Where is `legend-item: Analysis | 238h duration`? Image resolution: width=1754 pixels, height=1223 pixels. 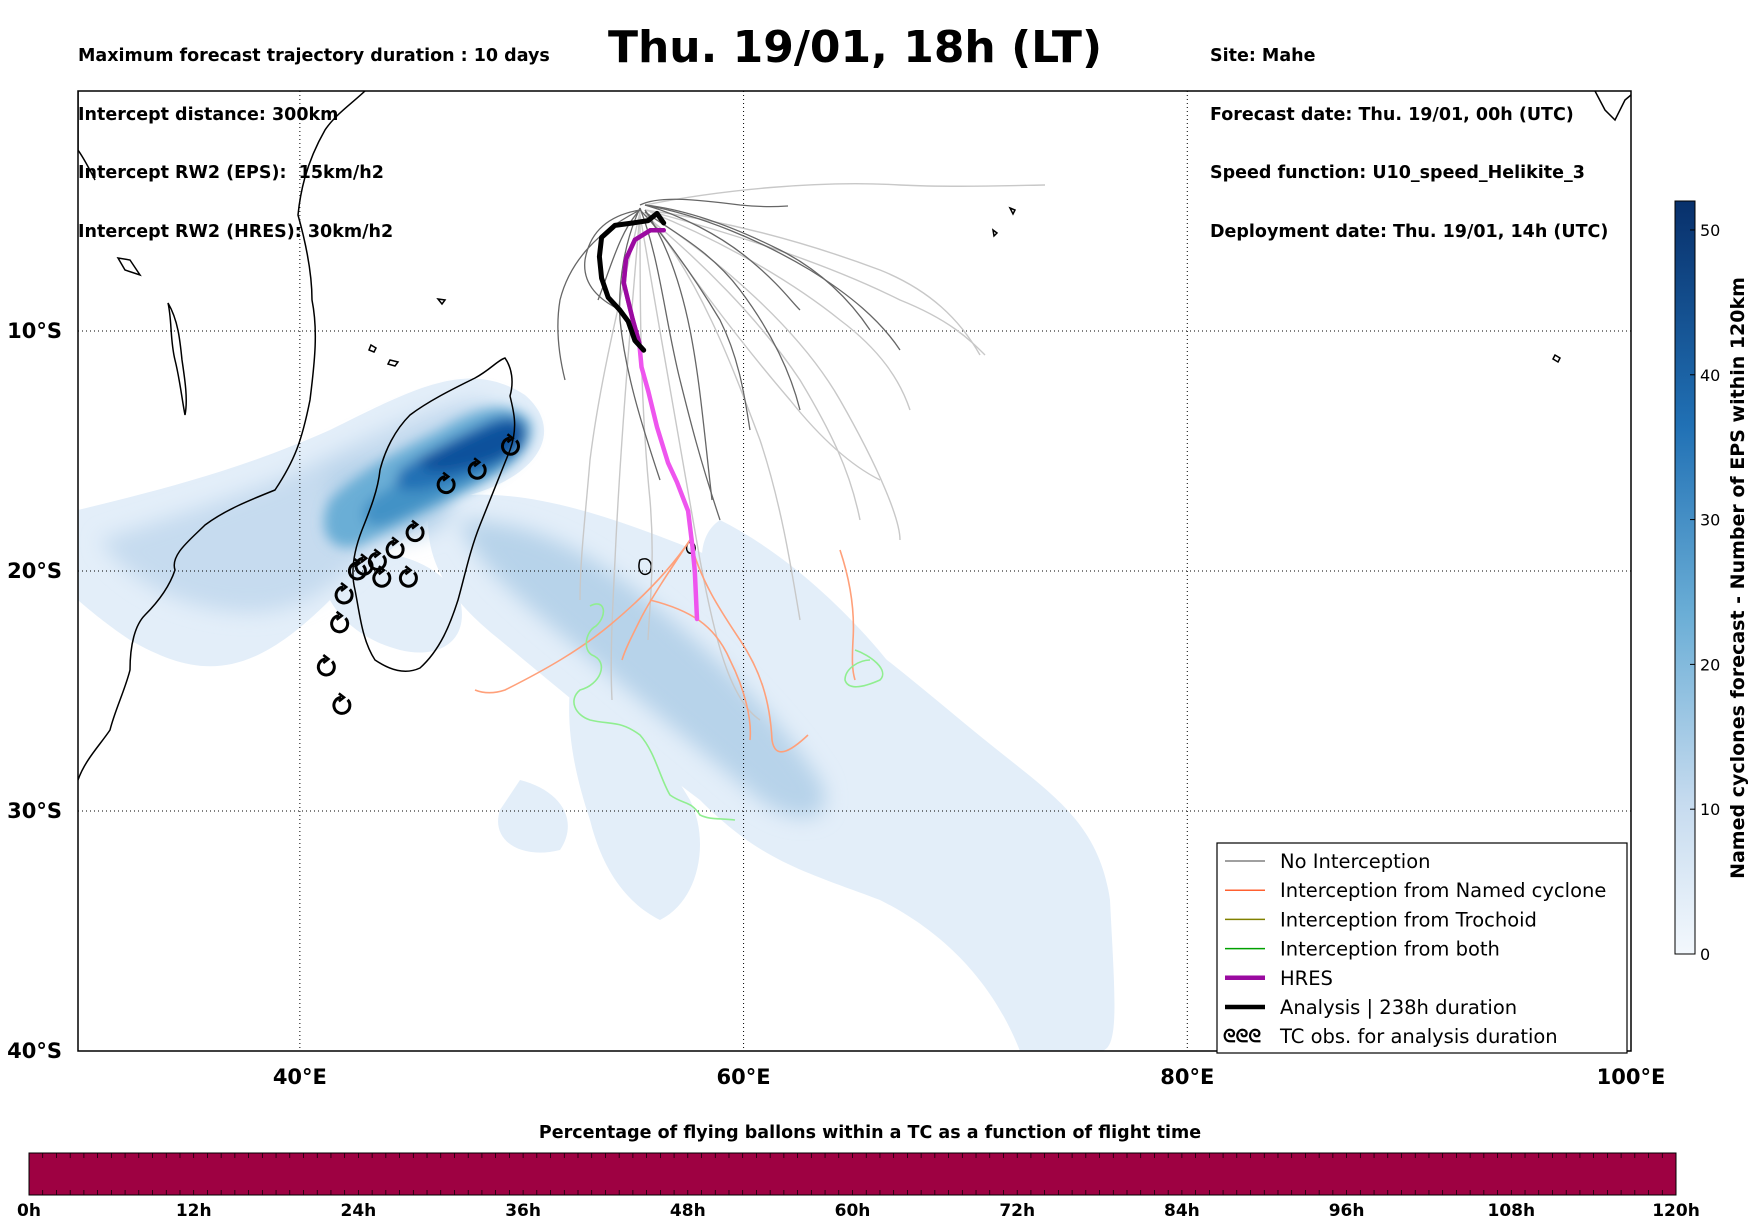
legend-item: Analysis | 238h duration is located at coordinates (1371, 1007).